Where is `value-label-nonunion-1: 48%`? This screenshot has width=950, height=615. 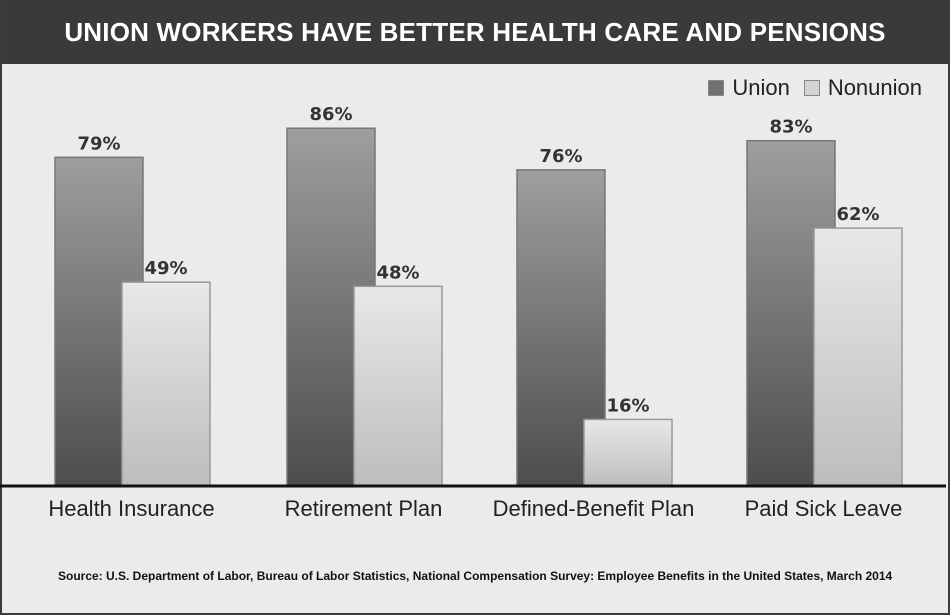
value-label-nonunion-1: 48% is located at coordinates (397, 272).